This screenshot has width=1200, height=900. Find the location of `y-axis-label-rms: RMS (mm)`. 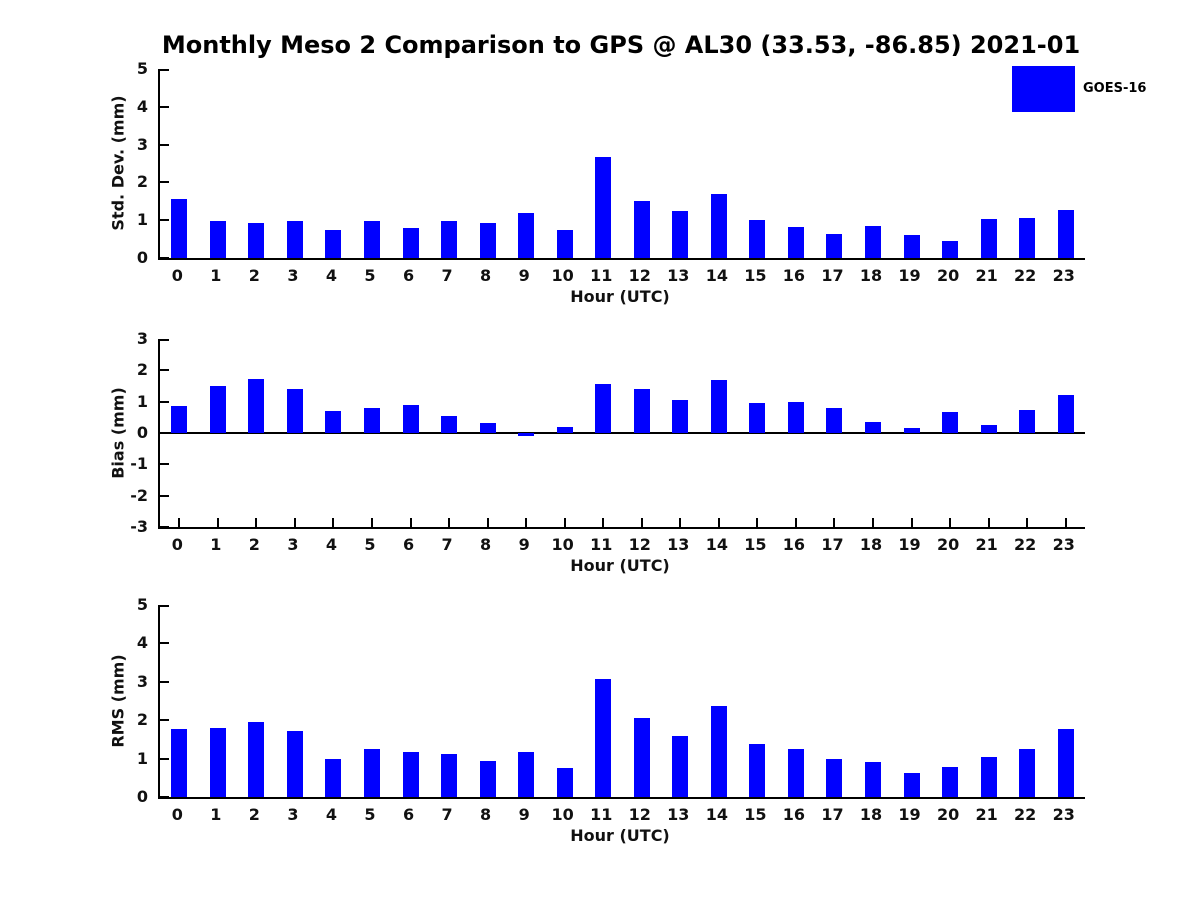

y-axis-label-rms: RMS (mm) is located at coordinates (118, 701).